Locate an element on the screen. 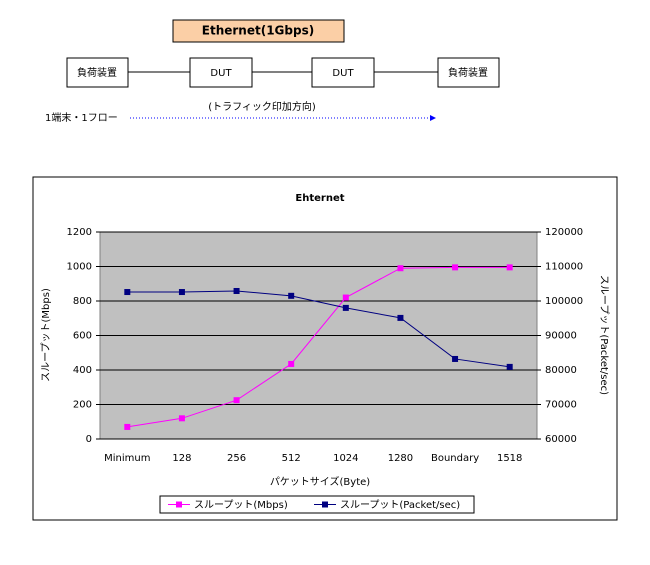 The image size is (650, 565). banner: Ethernet(1Gbps) is located at coordinates (258, 31).